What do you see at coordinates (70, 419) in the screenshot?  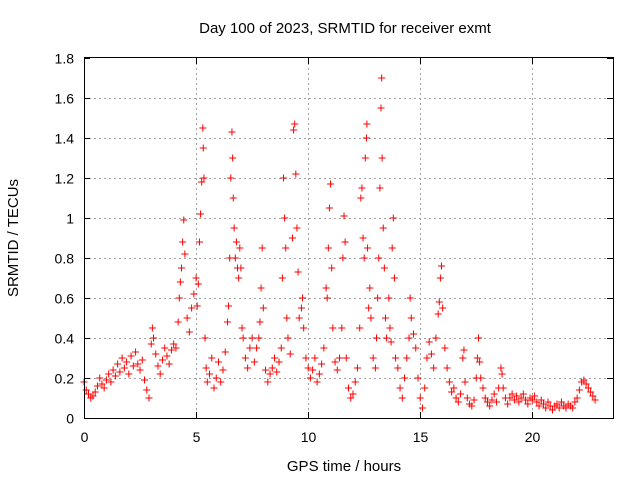 I see `y-tick-label: 0` at bounding box center [70, 419].